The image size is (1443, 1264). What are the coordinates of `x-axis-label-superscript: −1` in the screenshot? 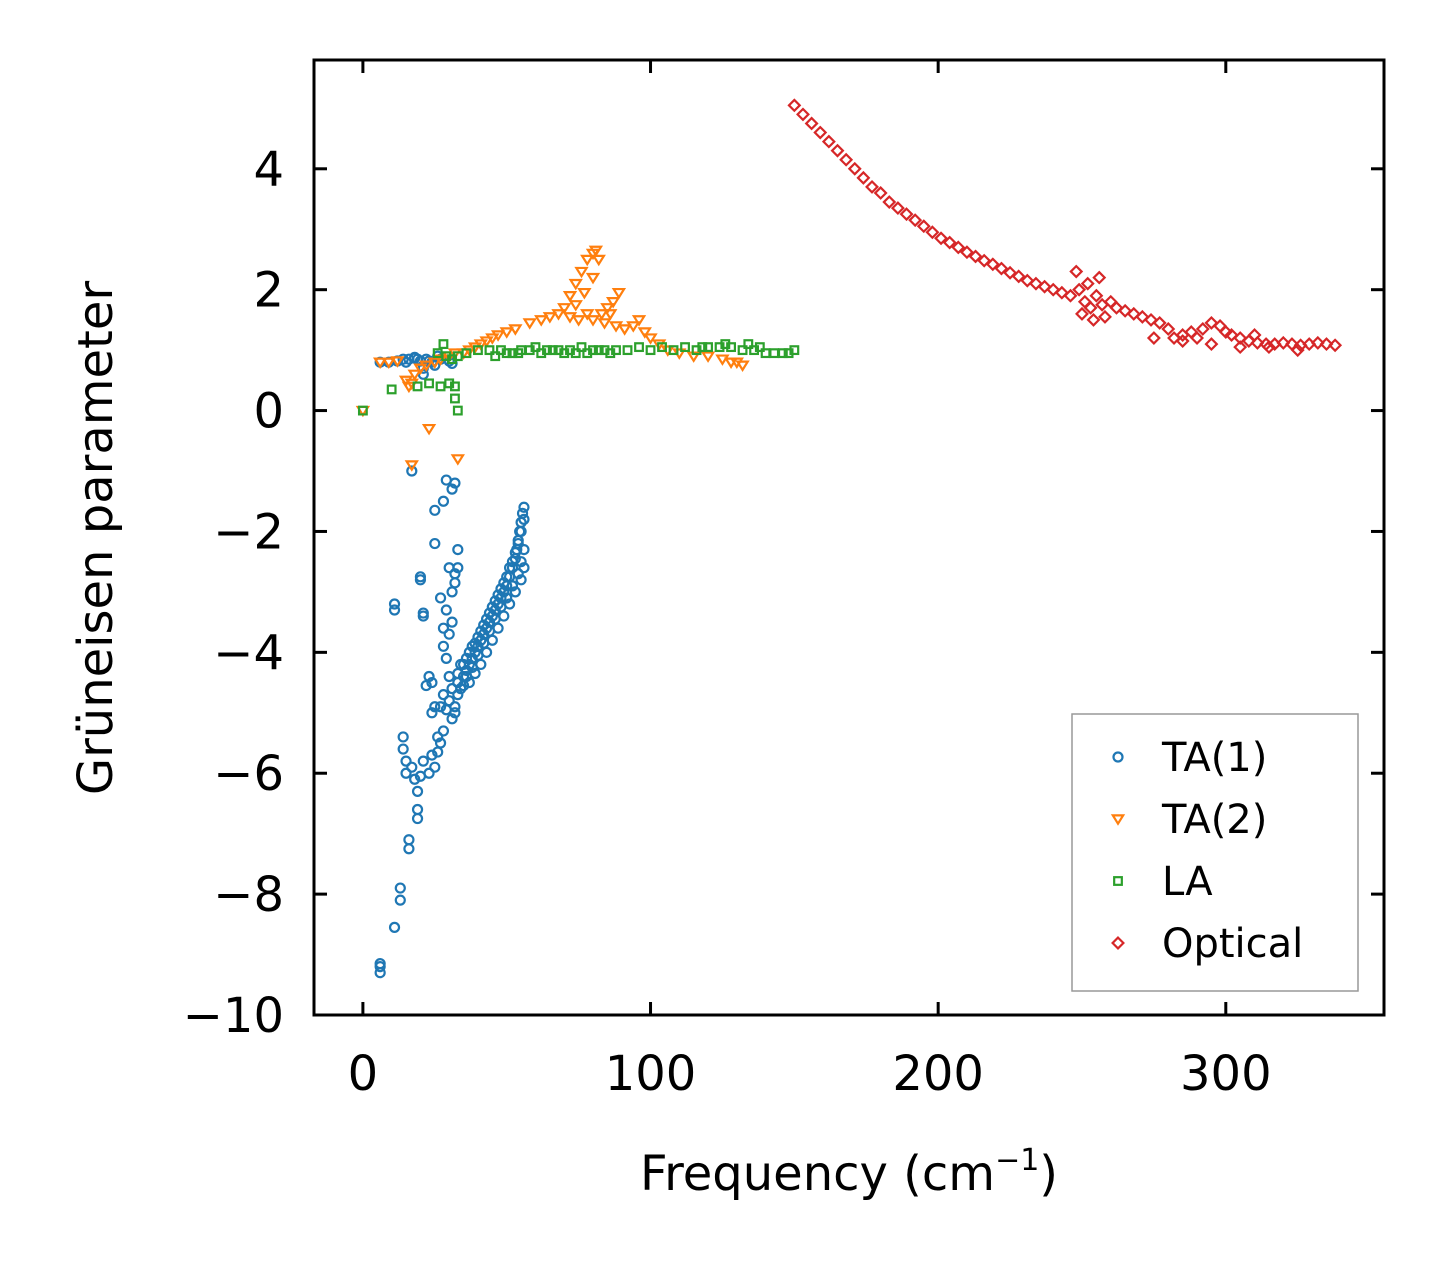 It's located at (1017, 1160).